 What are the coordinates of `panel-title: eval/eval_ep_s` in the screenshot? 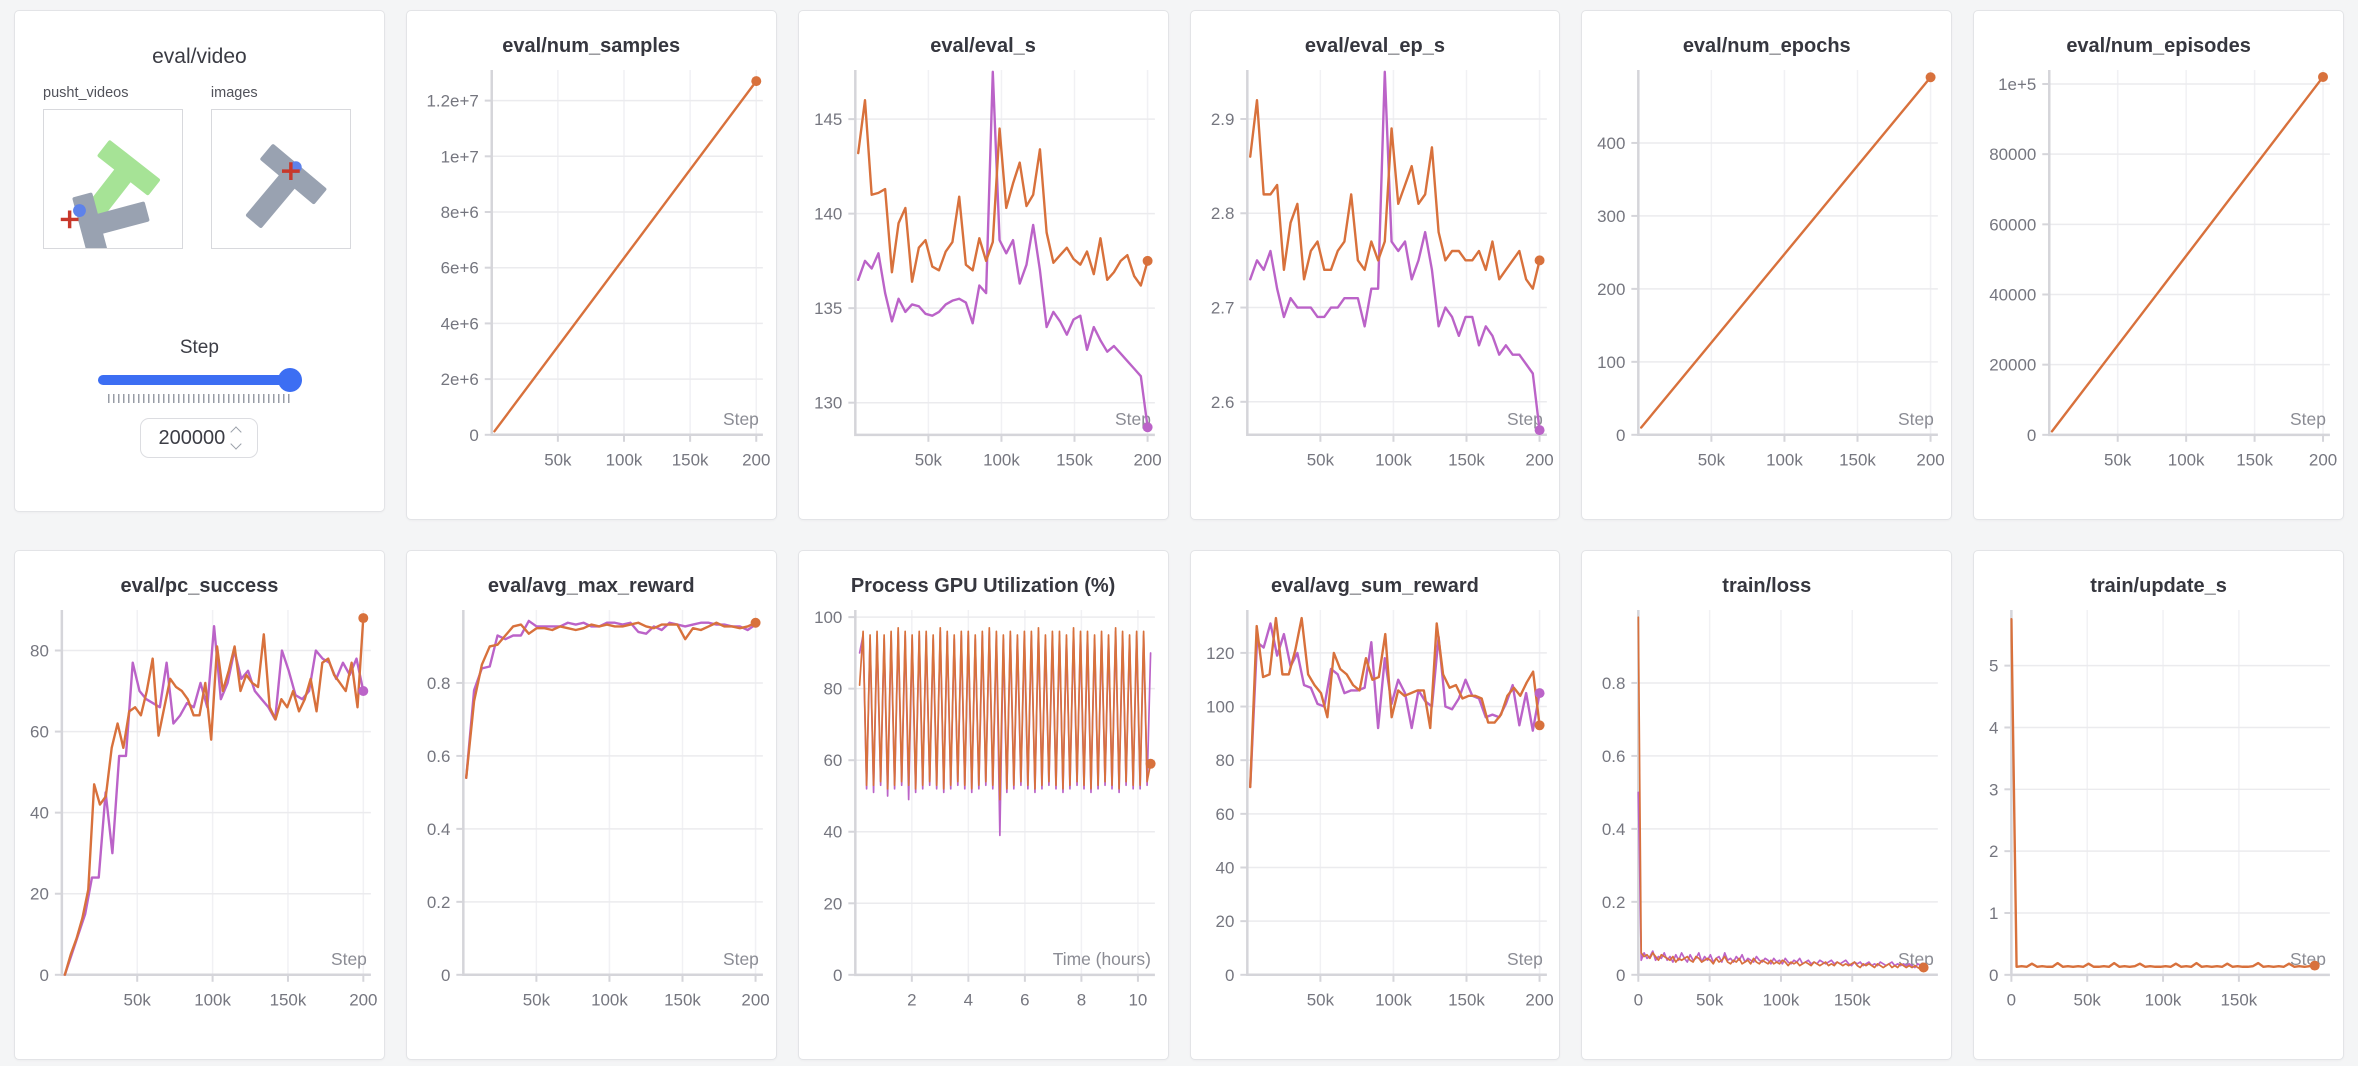 It's located at (1374, 46).